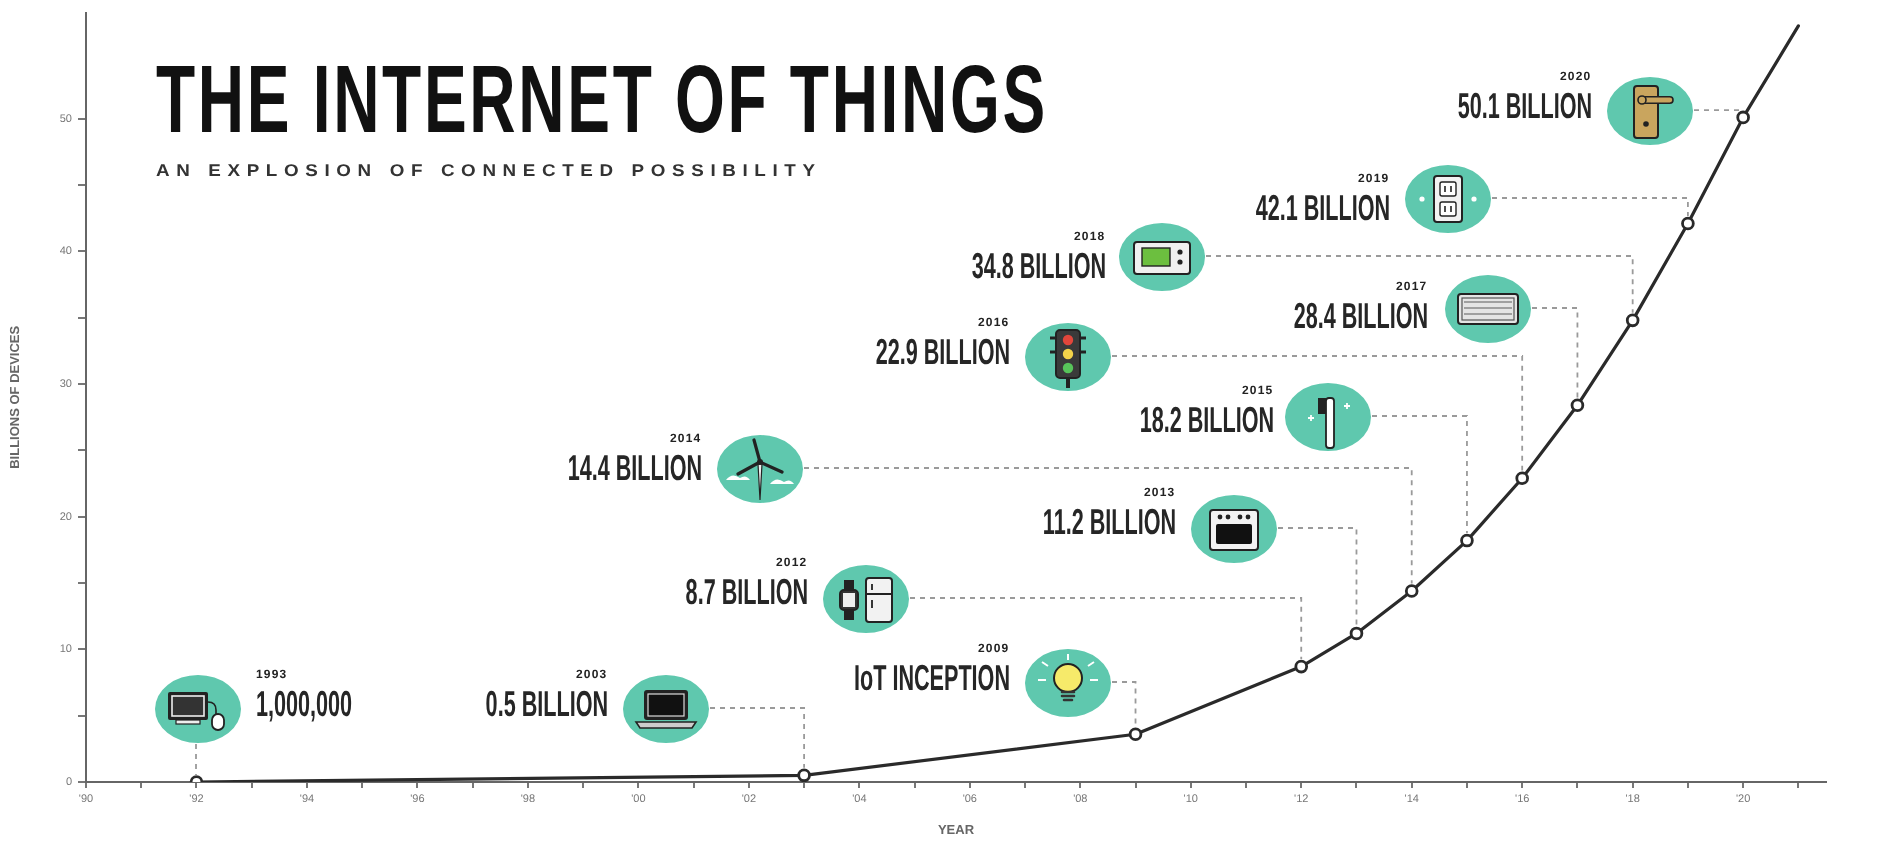  I want to click on annotation: 50.1 BILLION, so click(1525, 106).